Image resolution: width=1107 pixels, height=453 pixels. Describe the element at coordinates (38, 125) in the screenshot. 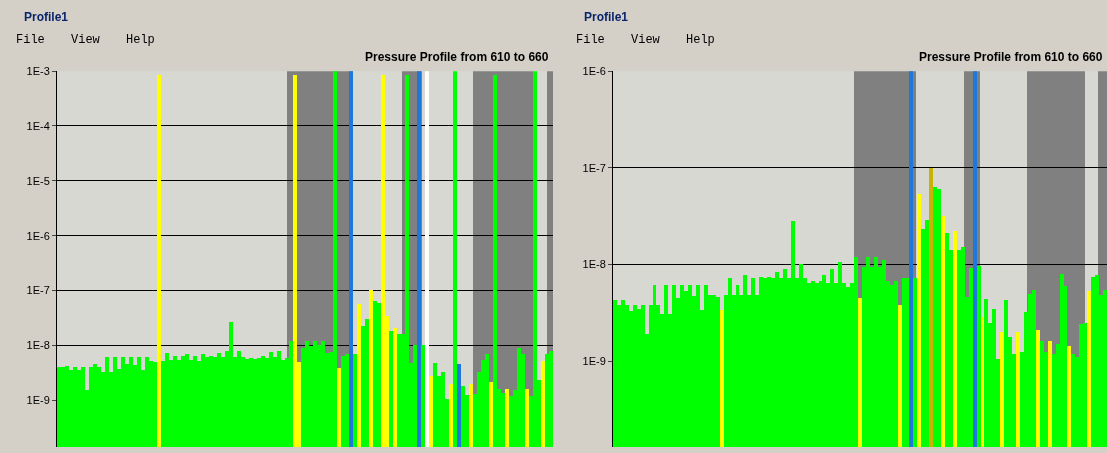

I see `y-tick-label: 1E-4` at that location.